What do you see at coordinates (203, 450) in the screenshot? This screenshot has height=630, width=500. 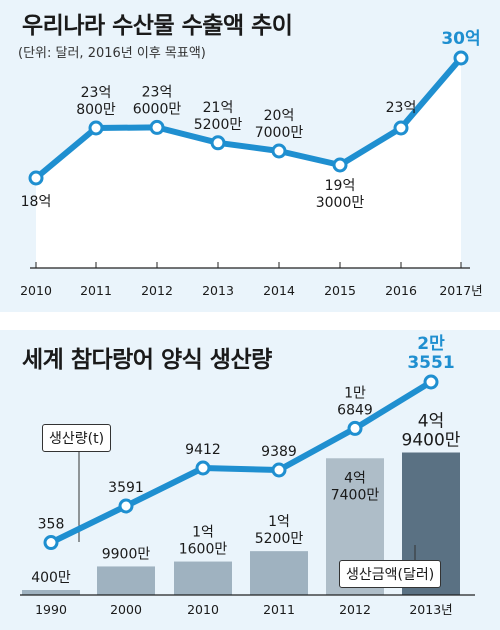 I see `chart2-data-label: 9412` at bounding box center [203, 450].